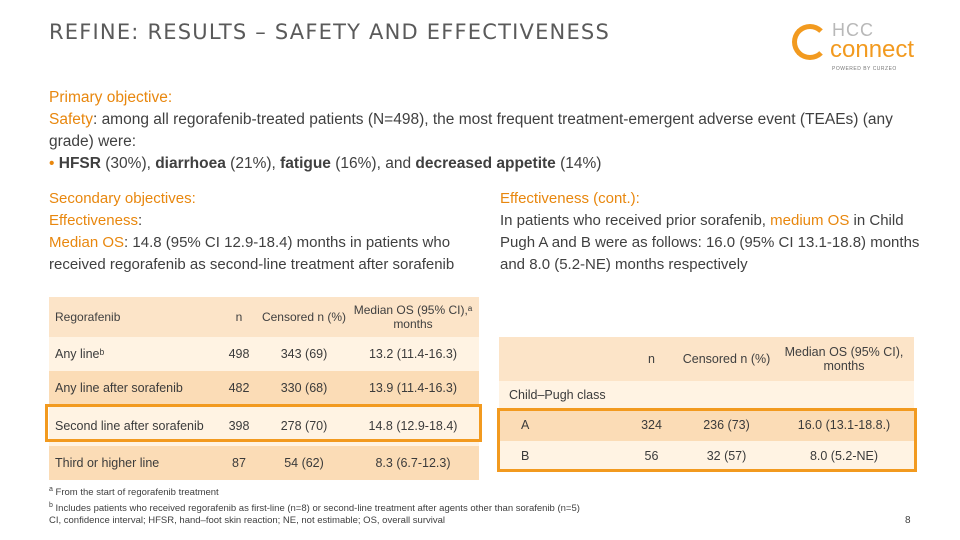  I want to click on page-number: 8, so click(908, 520).